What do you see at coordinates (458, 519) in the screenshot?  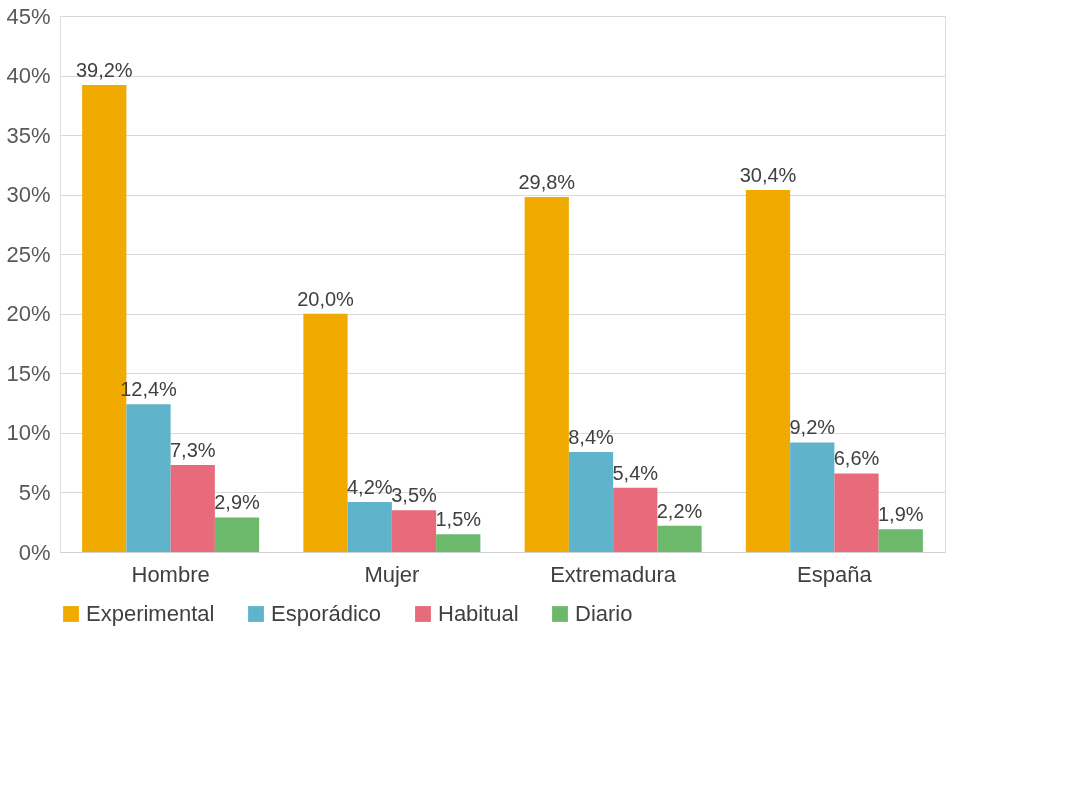 I see `data-label: 1,5%` at bounding box center [458, 519].